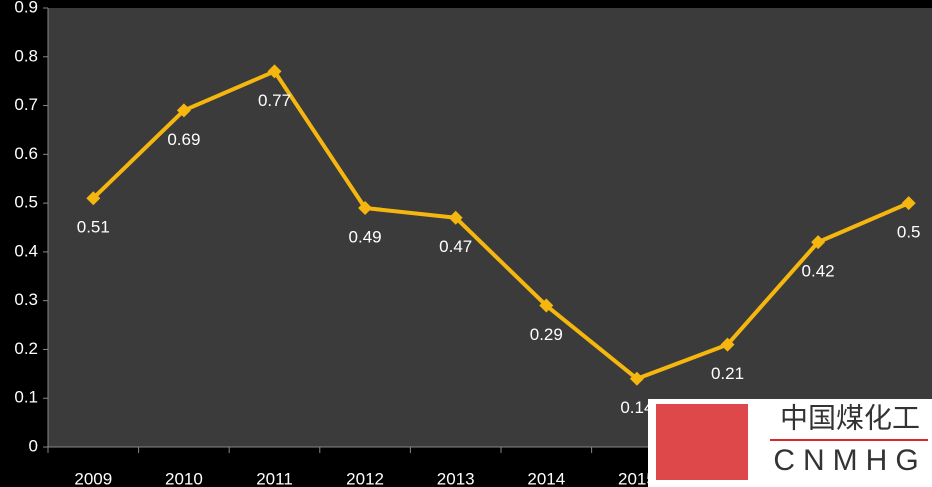 The image size is (932, 487). Describe the element at coordinates (26, 348) in the screenshot. I see `y-tick-label: 0.2` at that location.